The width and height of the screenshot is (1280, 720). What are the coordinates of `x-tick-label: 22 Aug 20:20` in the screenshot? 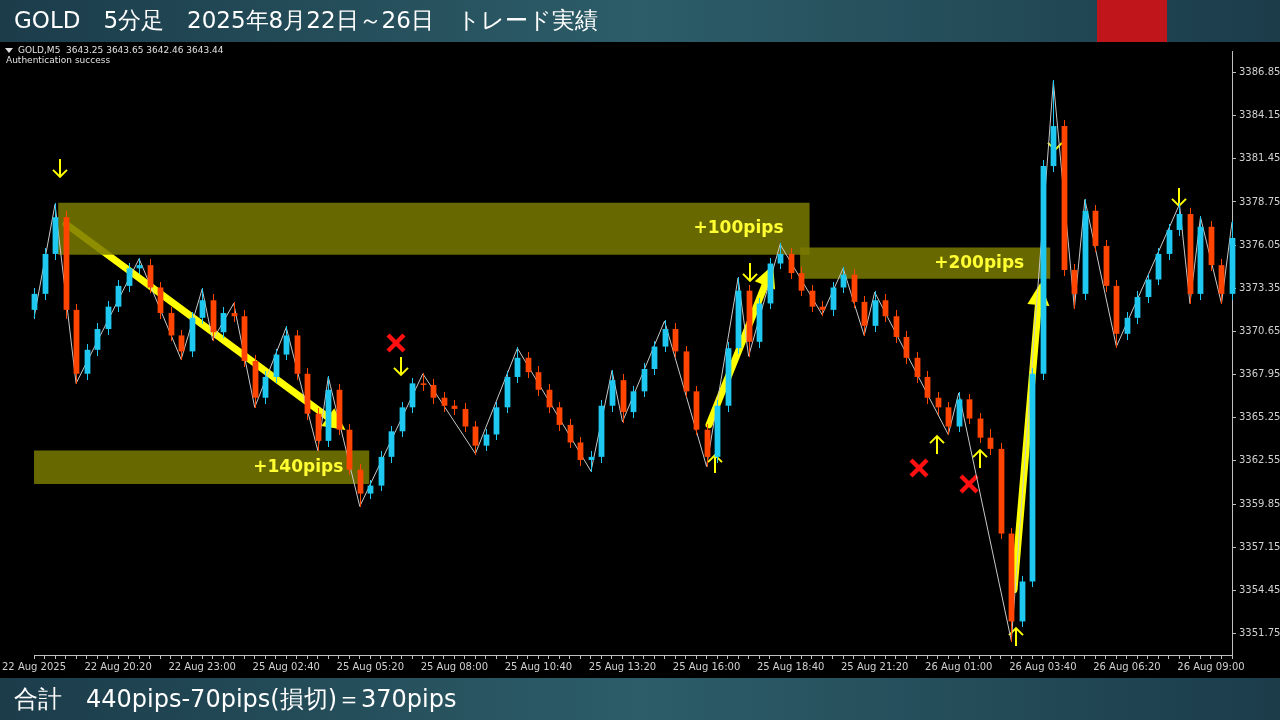 It's located at (118, 666).